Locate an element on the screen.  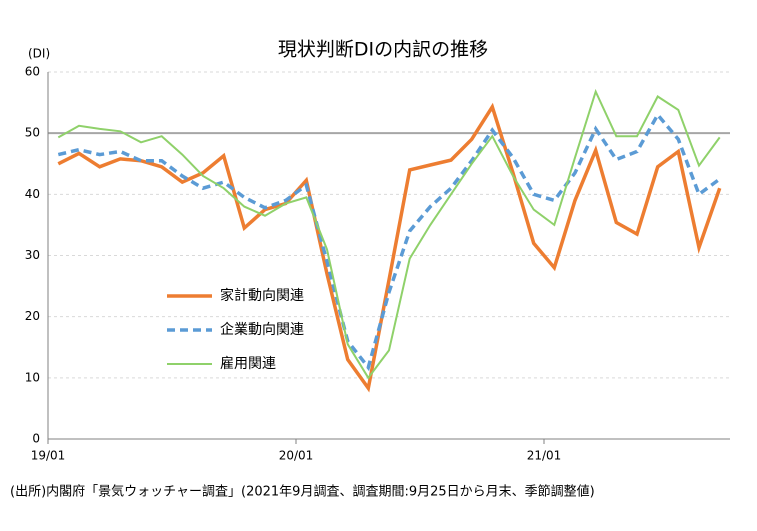
y-tick-label: 40 is located at coordinates (32, 194).